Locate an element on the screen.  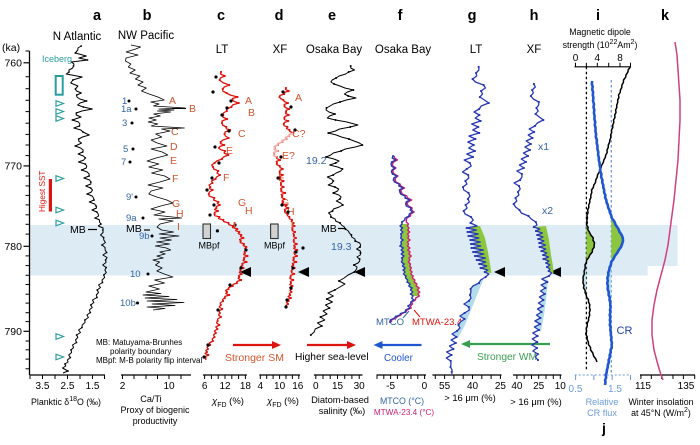
svg-text: Magnetic dipole is located at coordinates (600, 32).